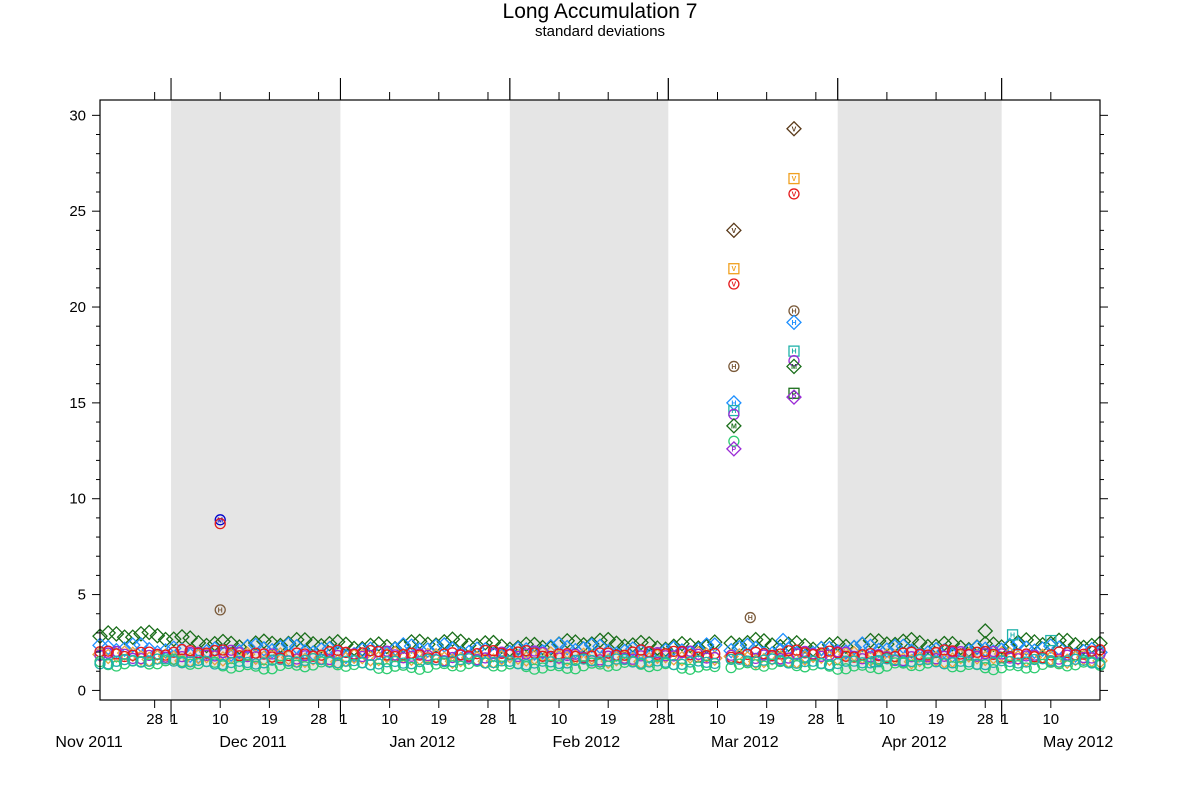  What do you see at coordinates (220, 523) in the screenshot?
I see `outlier-point` at bounding box center [220, 523].